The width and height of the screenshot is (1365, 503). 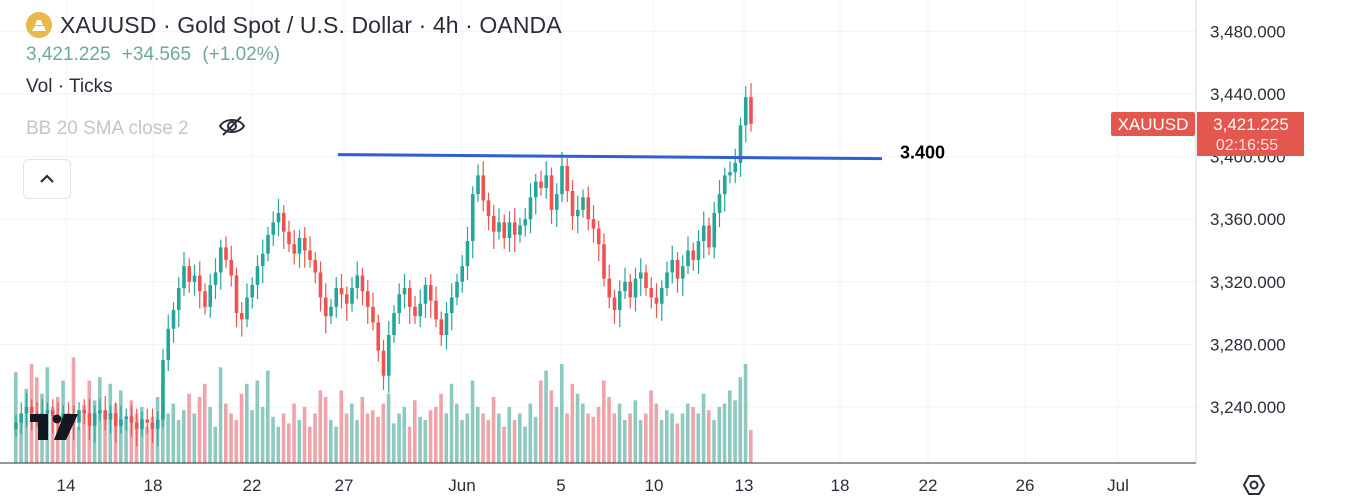 I want to click on indicator-bb-label: BB 20 SMA close 2, so click(x=107, y=128).